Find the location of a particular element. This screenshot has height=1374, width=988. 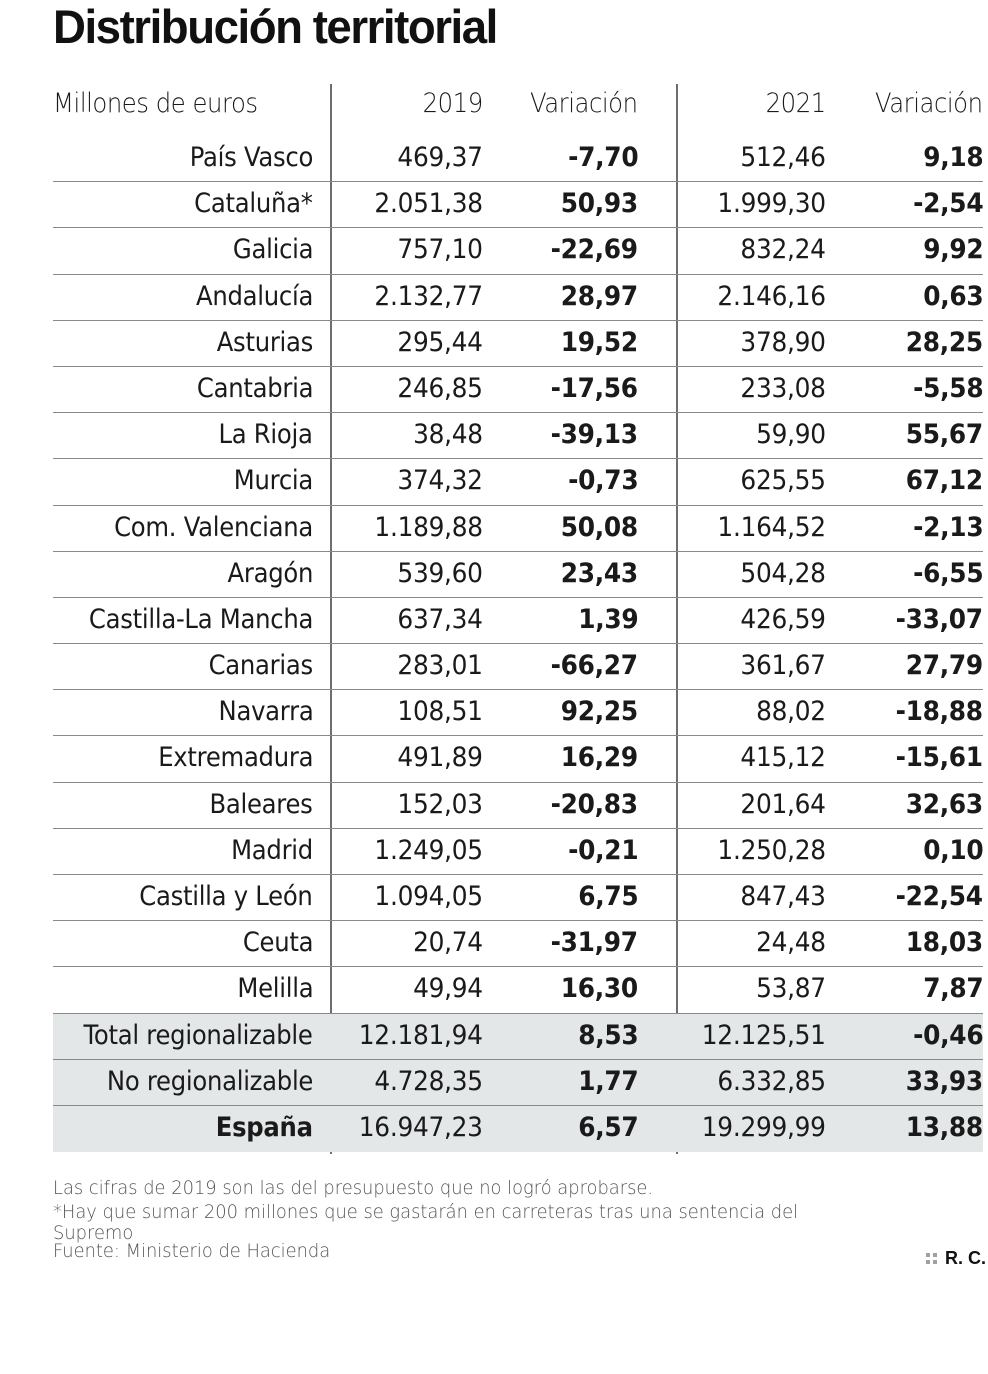

variation-2019: 6,75 is located at coordinates (607, 896).